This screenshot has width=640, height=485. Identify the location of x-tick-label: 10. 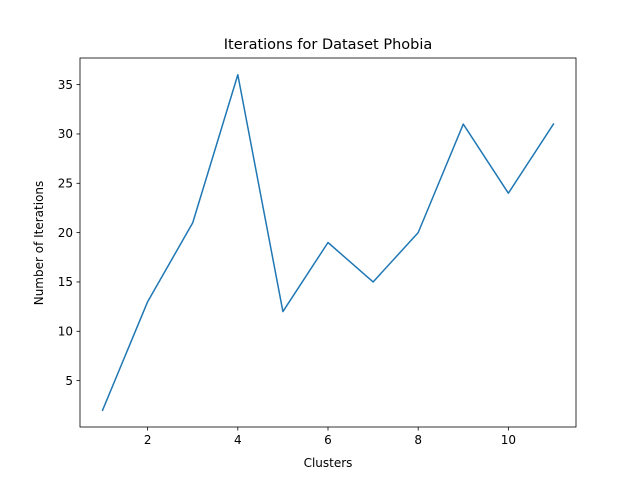
(508, 440).